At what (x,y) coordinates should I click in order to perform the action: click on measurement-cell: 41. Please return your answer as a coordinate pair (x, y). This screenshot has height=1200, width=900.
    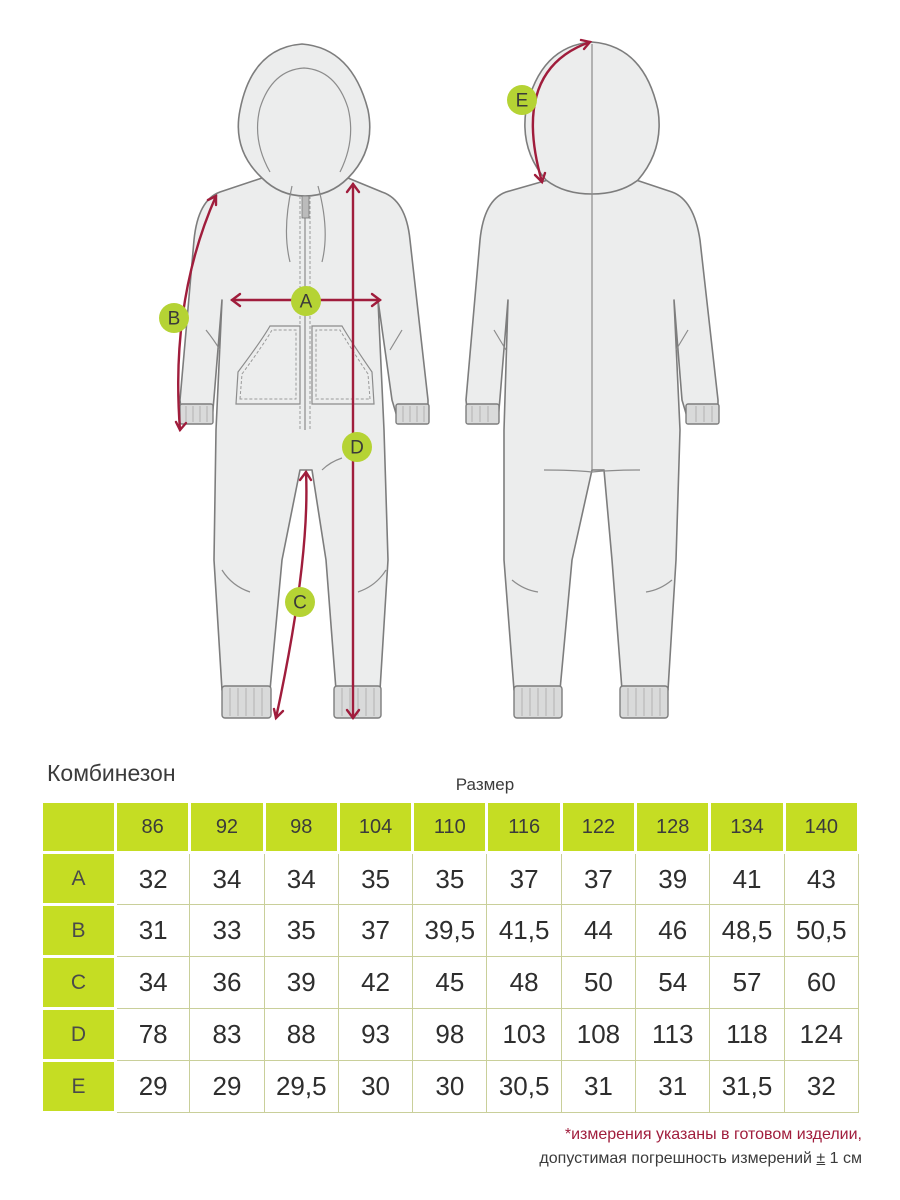
    Looking at the image, I should click on (747, 878).